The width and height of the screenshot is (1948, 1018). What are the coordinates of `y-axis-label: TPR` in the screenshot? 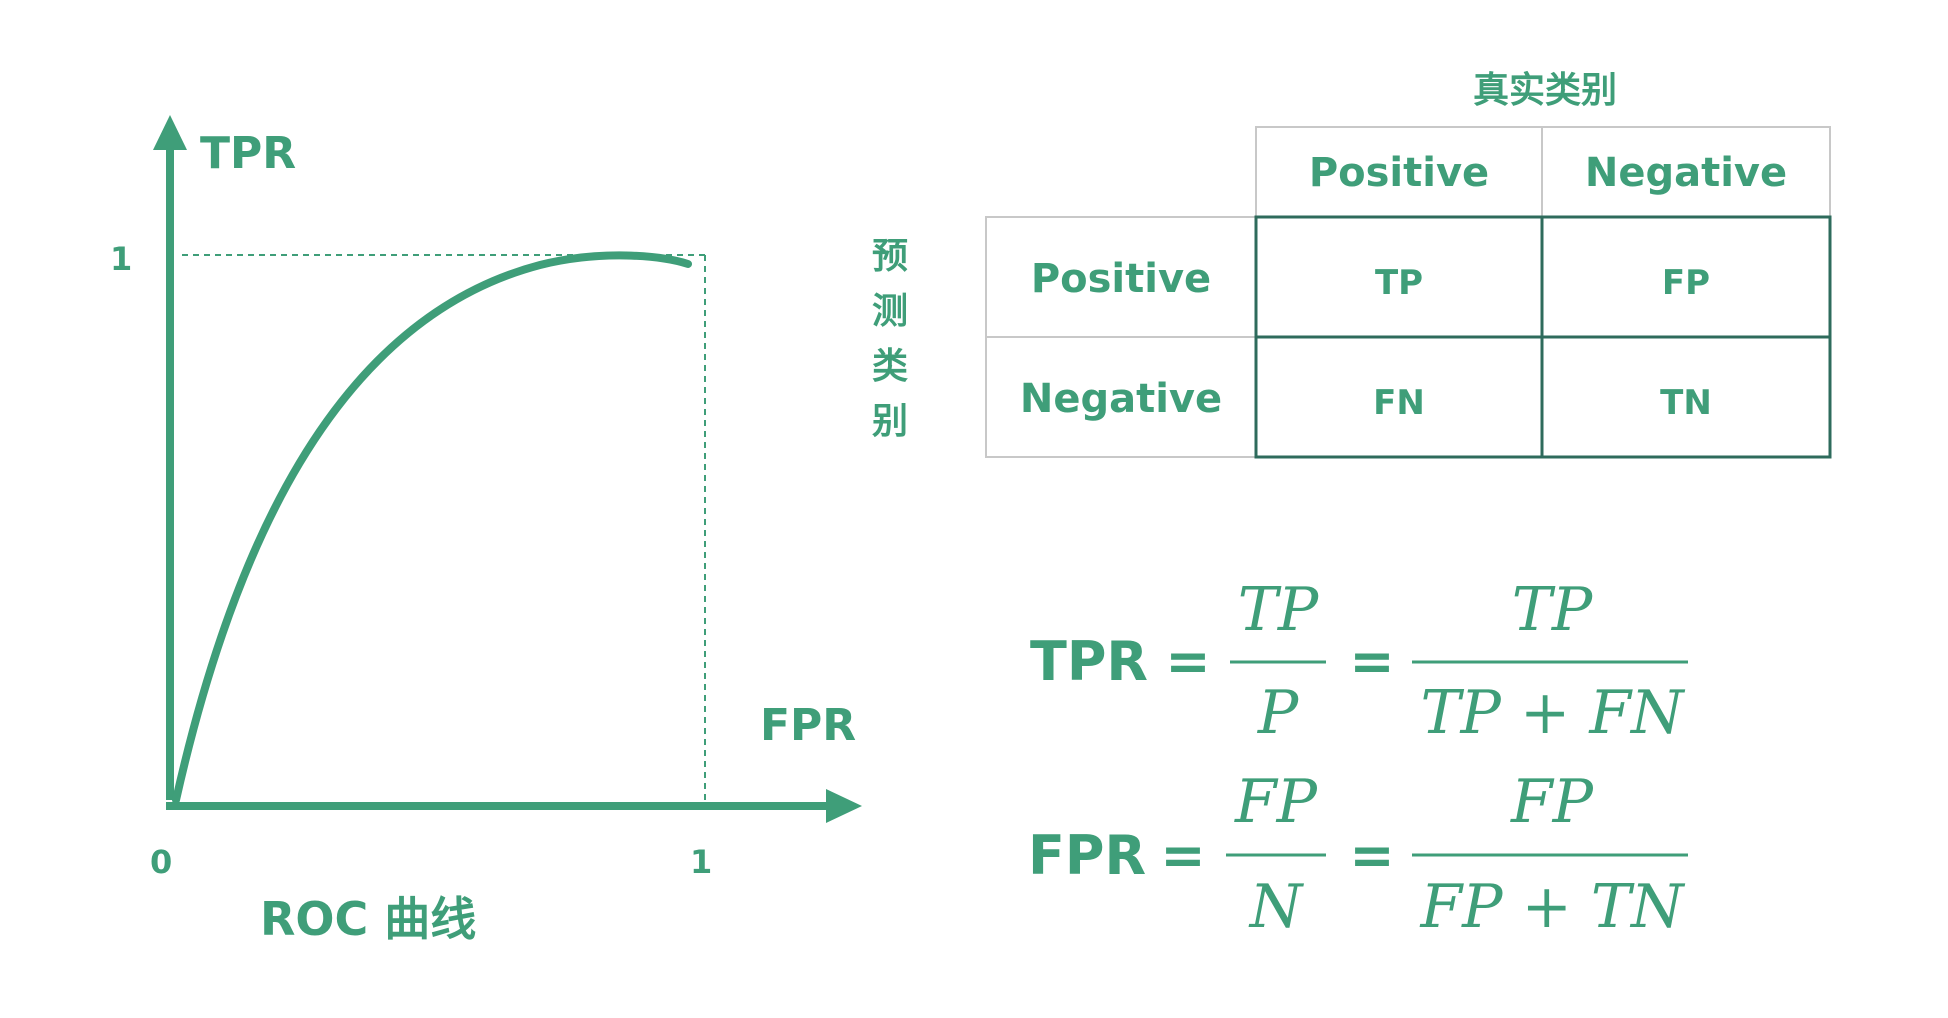 It's located at (248, 153).